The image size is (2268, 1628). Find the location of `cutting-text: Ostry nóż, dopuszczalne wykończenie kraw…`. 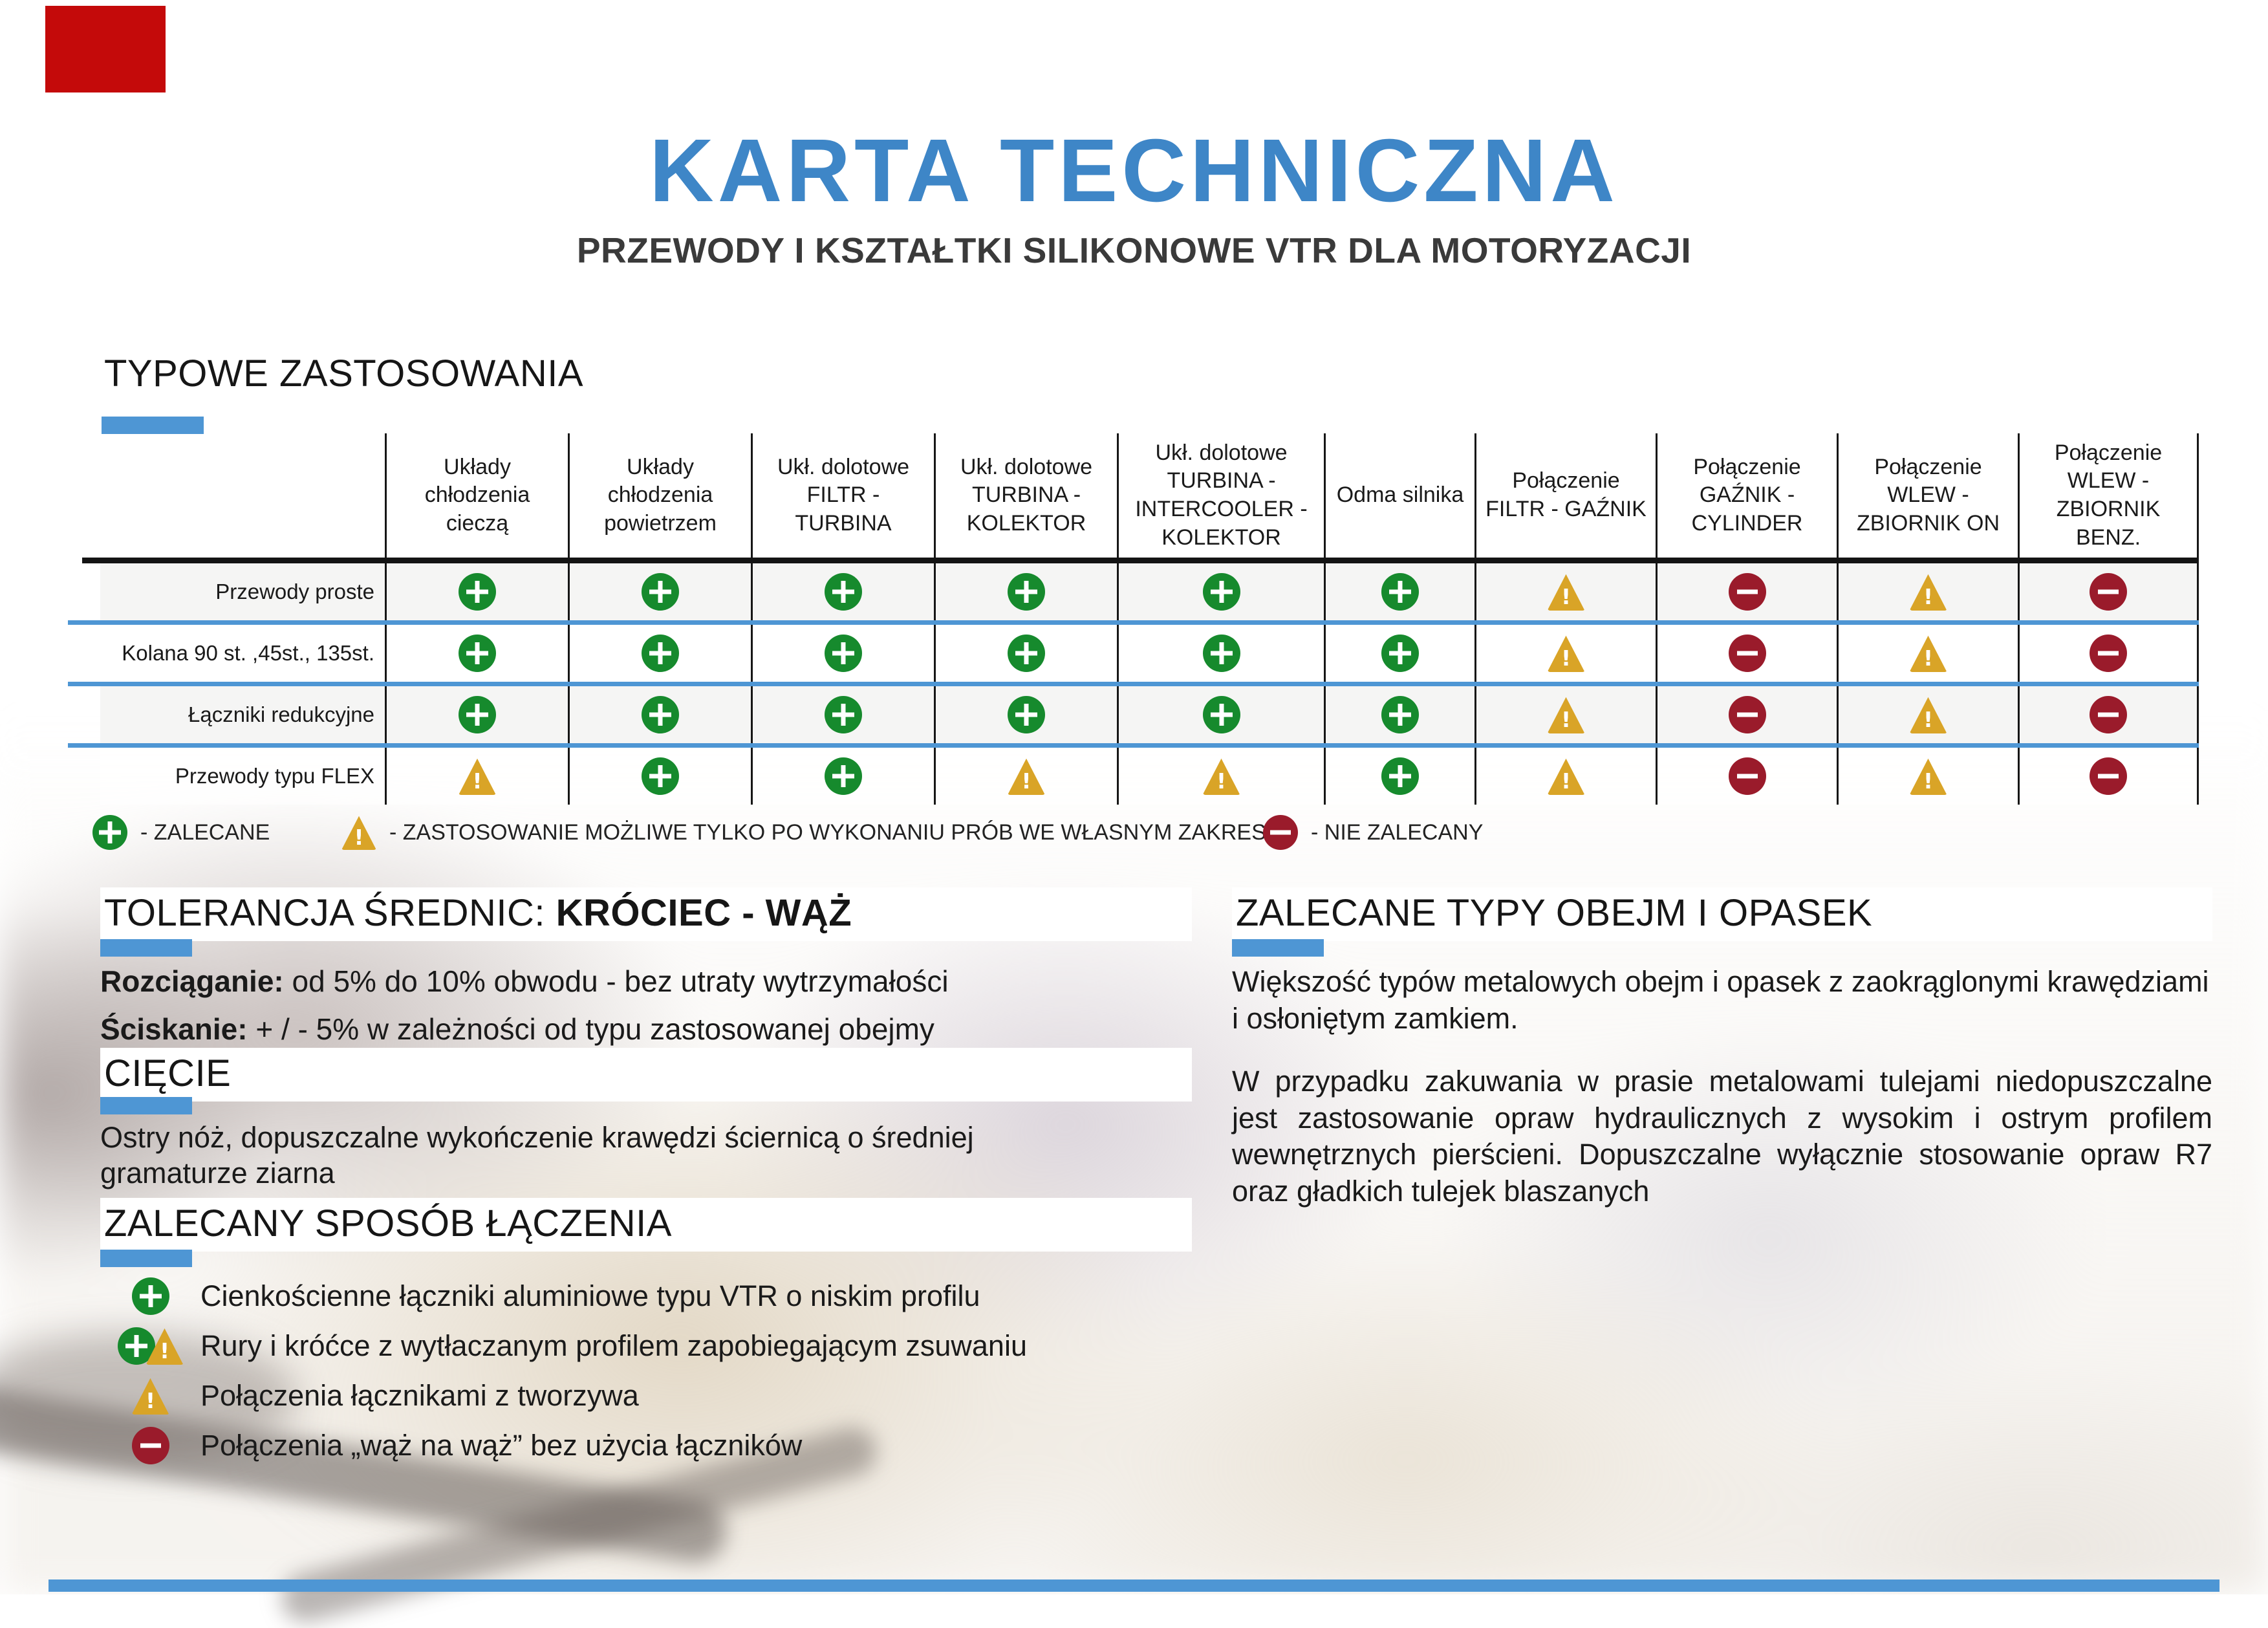

cutting-text: Ostry nóż, dopuszczalne wykończenie kraw… is located at coordinates (537, 1155).